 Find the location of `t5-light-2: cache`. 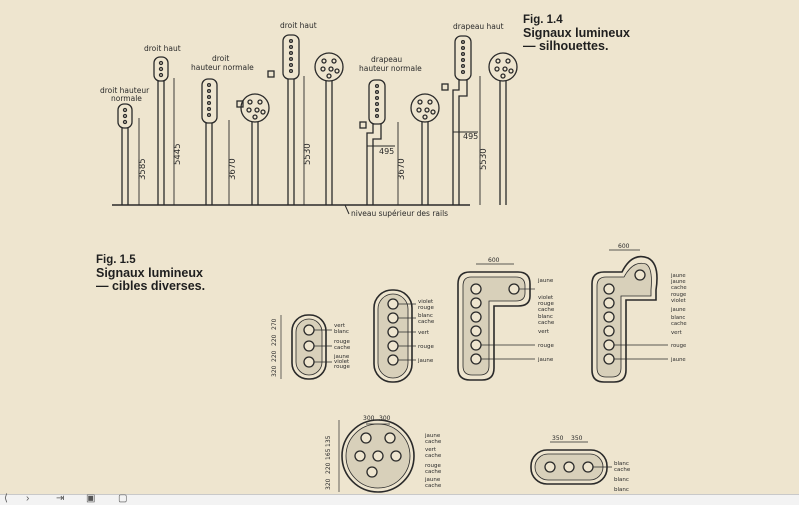

t5-light-2: cache is located at coordinates (433, 442).